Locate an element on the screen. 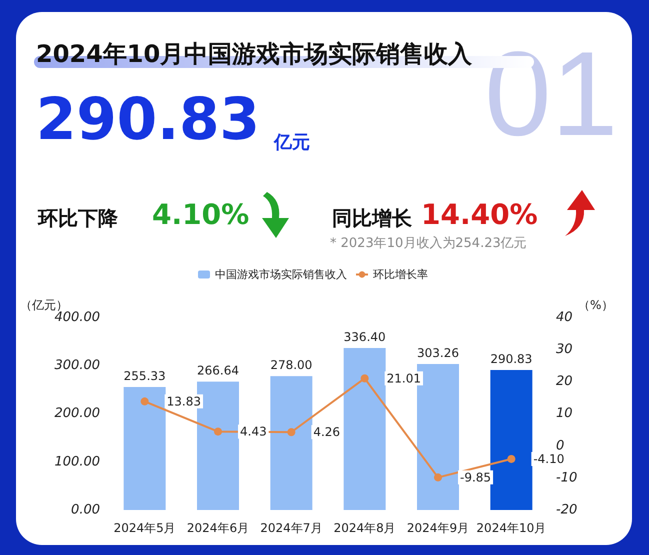 The width and height of the screenshot is (649, 555). x-tick-label: 2024年6月 is located at coordinates (218, 528).